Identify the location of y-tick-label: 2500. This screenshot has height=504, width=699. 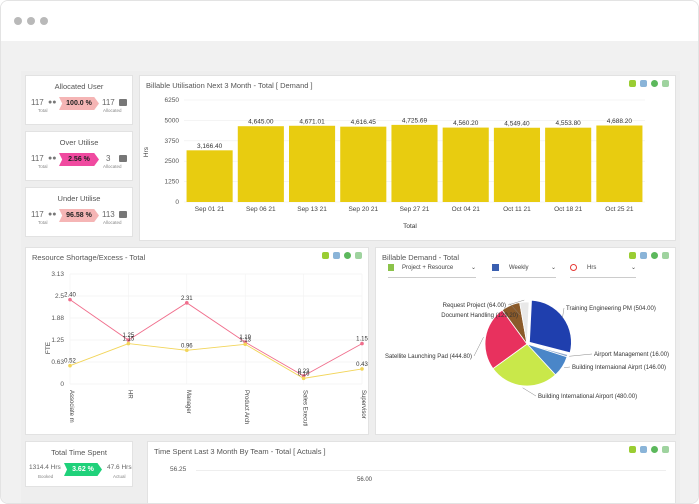
(172, 161).